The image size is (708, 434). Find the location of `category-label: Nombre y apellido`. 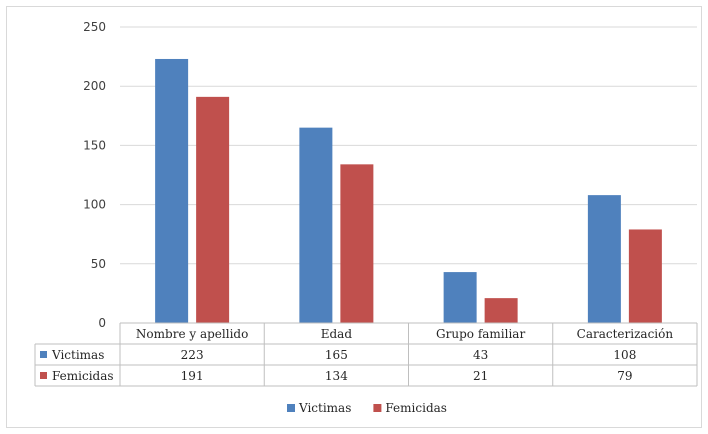

category-label: Nombre y apellido is located at coordinates (192, 334).